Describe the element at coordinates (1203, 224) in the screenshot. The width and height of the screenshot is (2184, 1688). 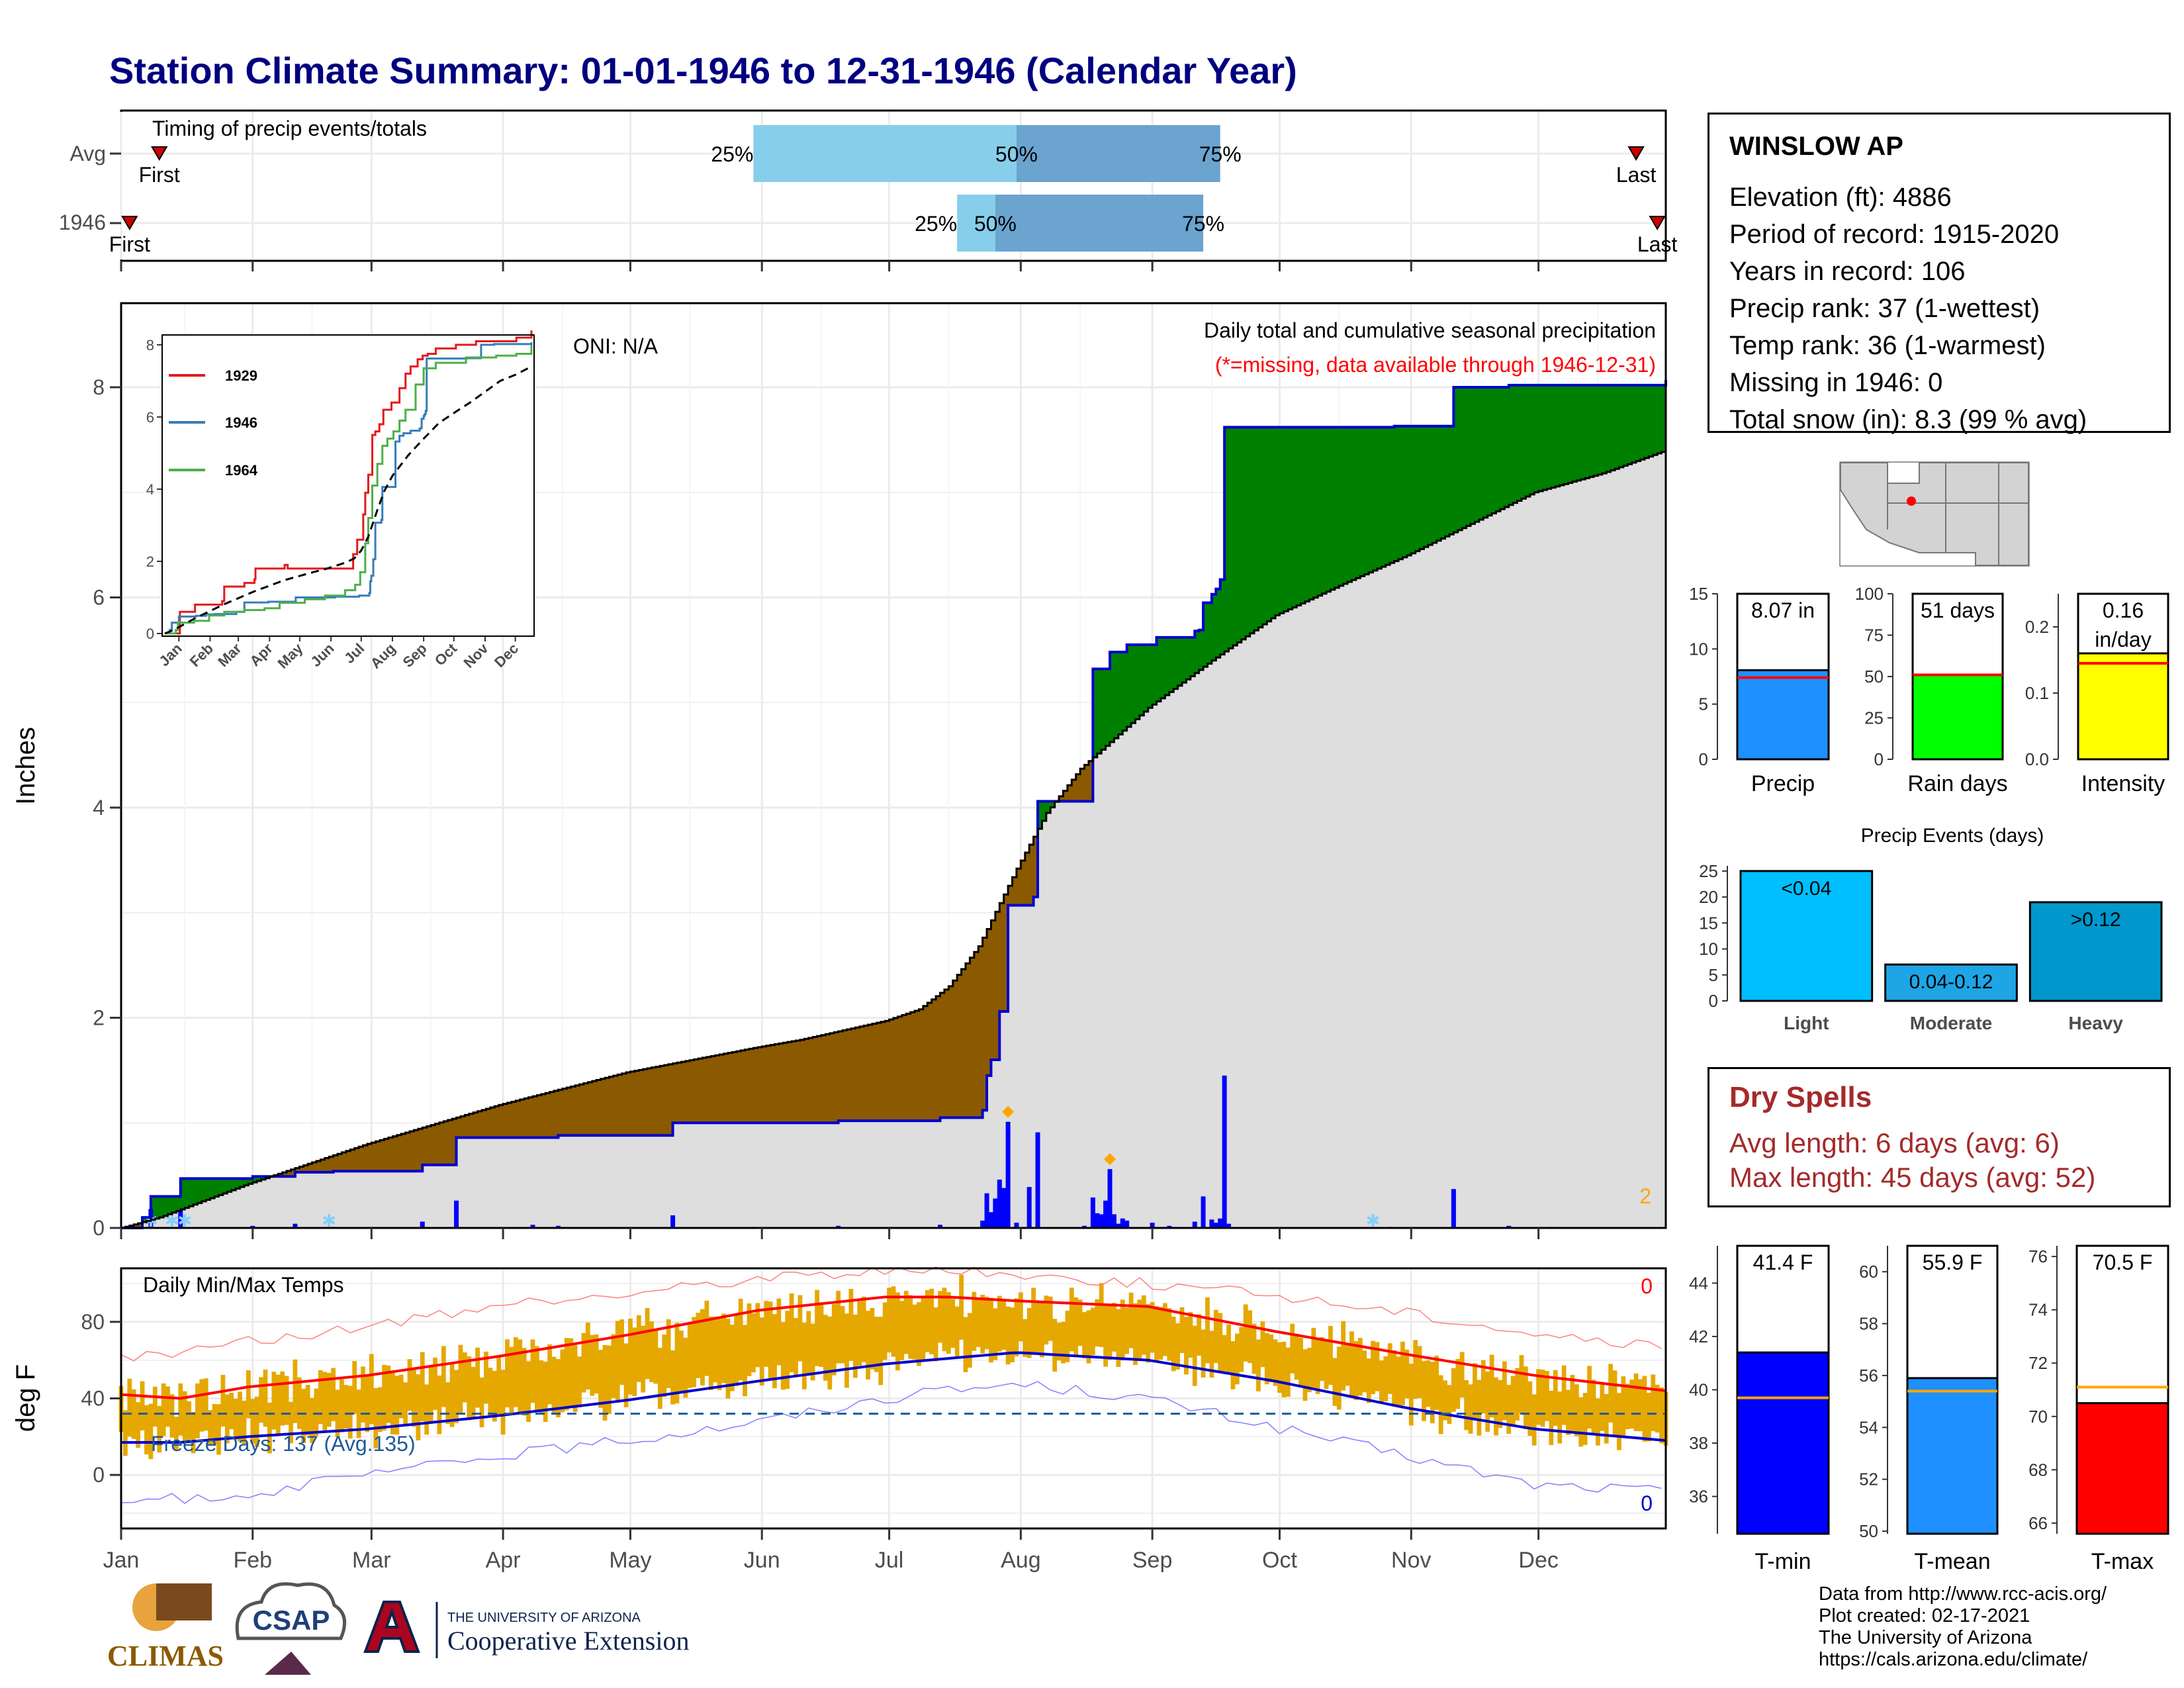
I see `timing-p75-label: 75%` at that location.